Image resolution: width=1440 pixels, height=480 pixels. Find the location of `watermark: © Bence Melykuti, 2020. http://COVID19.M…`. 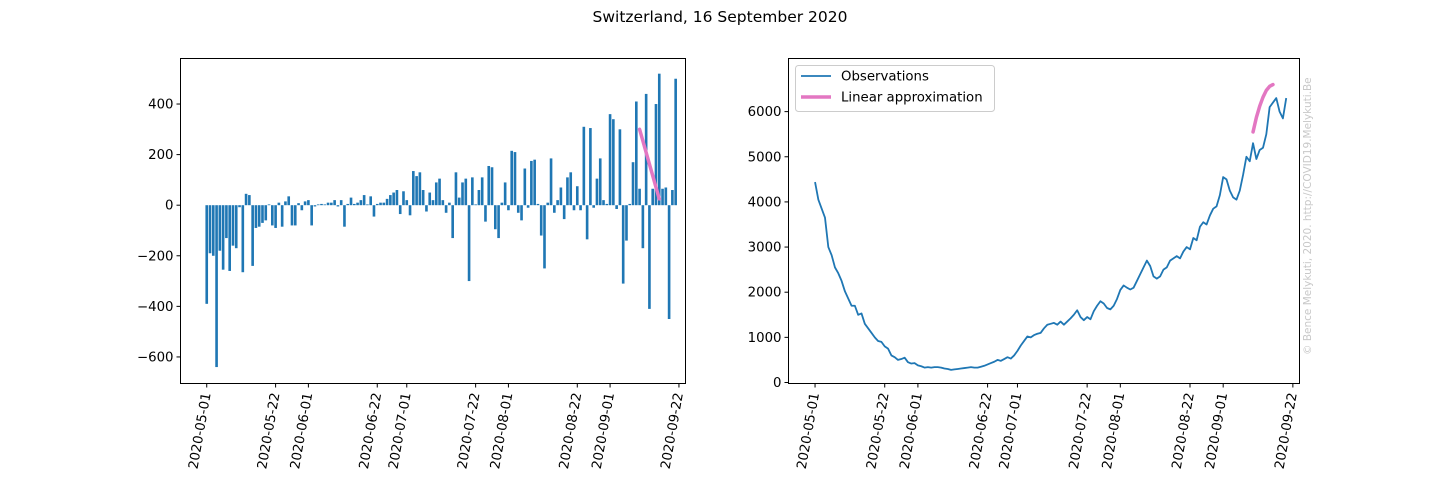

watermark: © Bence Melykuti, 2020. http://COVID19.M… is located at coordinates (1308, 216).